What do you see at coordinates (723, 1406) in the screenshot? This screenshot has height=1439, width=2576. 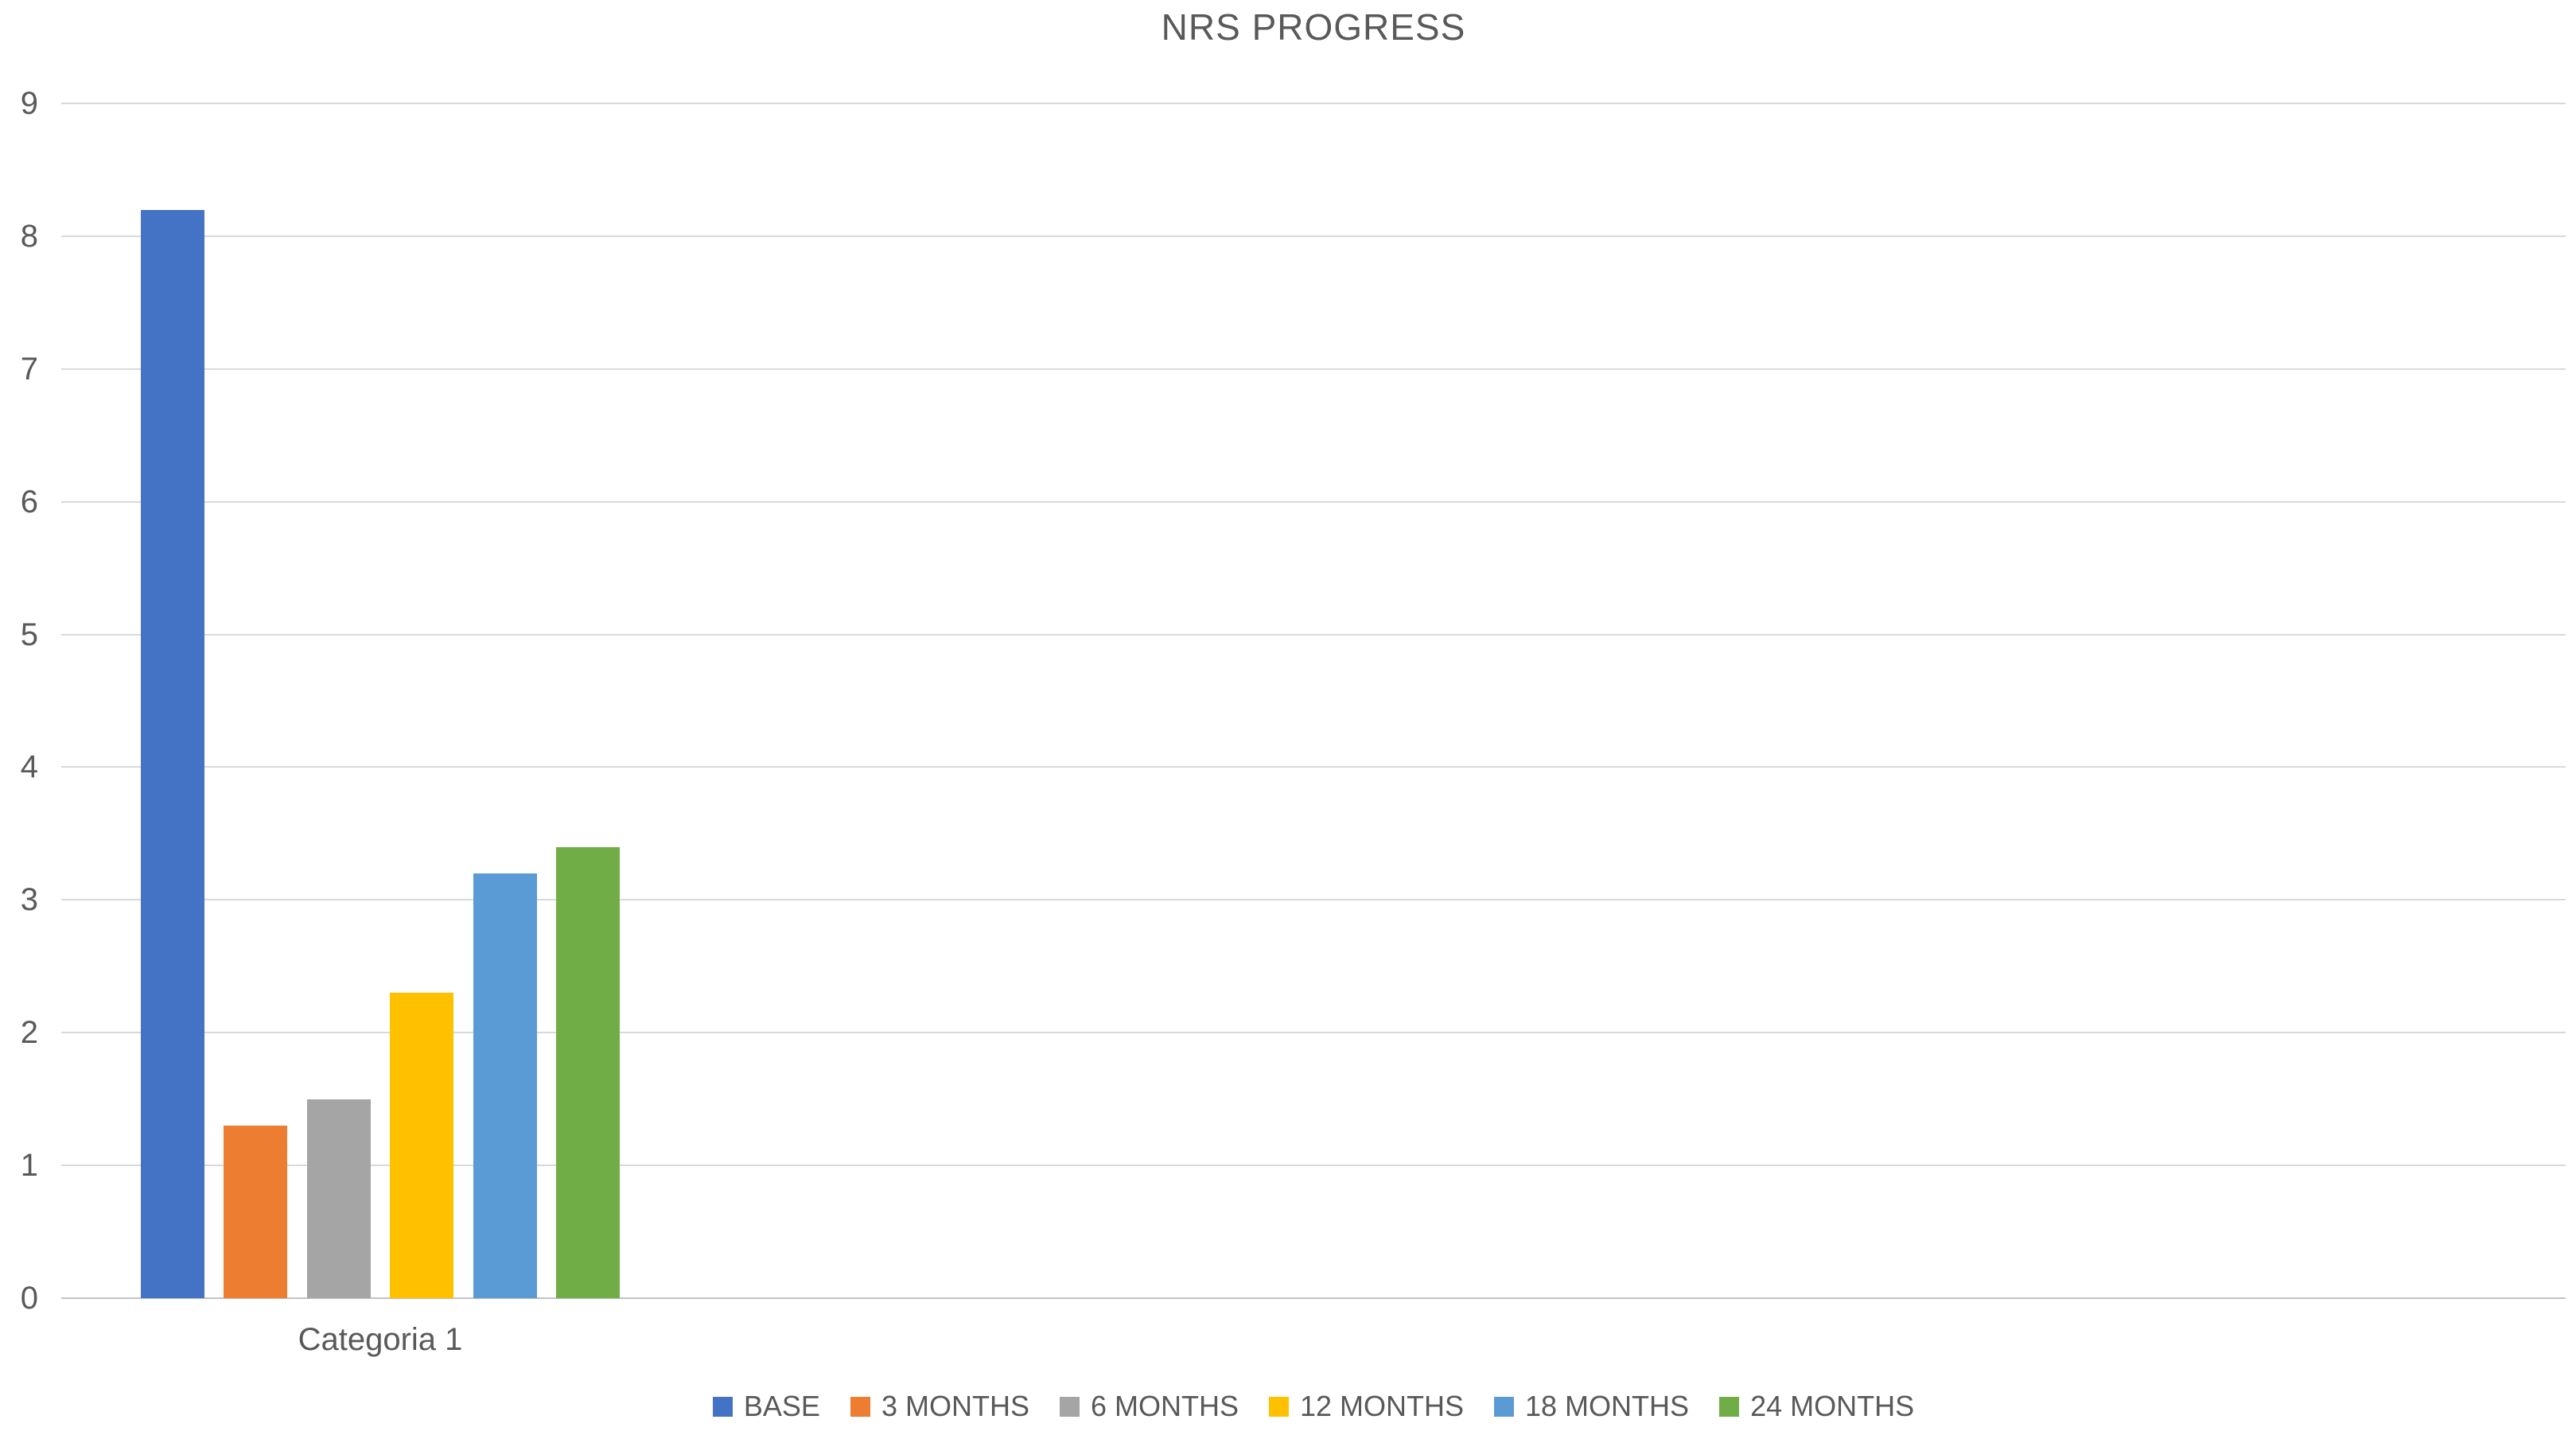 I see `legend-swatch-base` at bounding box center [723, 1406].